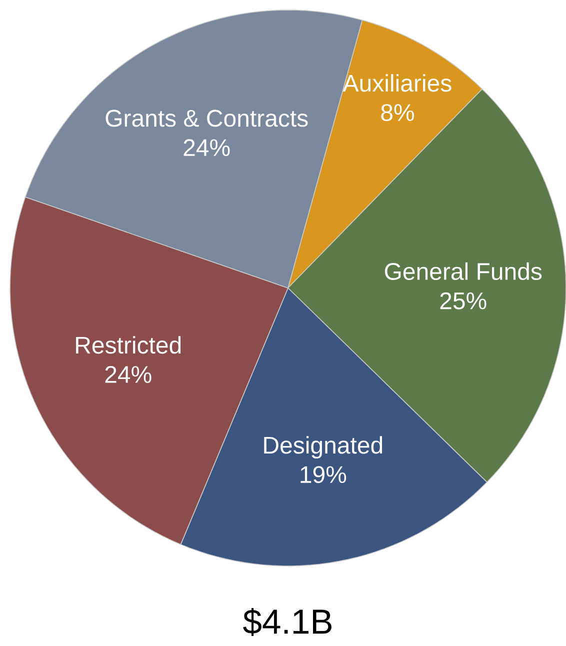 This screenshot has height=646, width=566. I want to click on data-label: 8%, so click(397, 113).